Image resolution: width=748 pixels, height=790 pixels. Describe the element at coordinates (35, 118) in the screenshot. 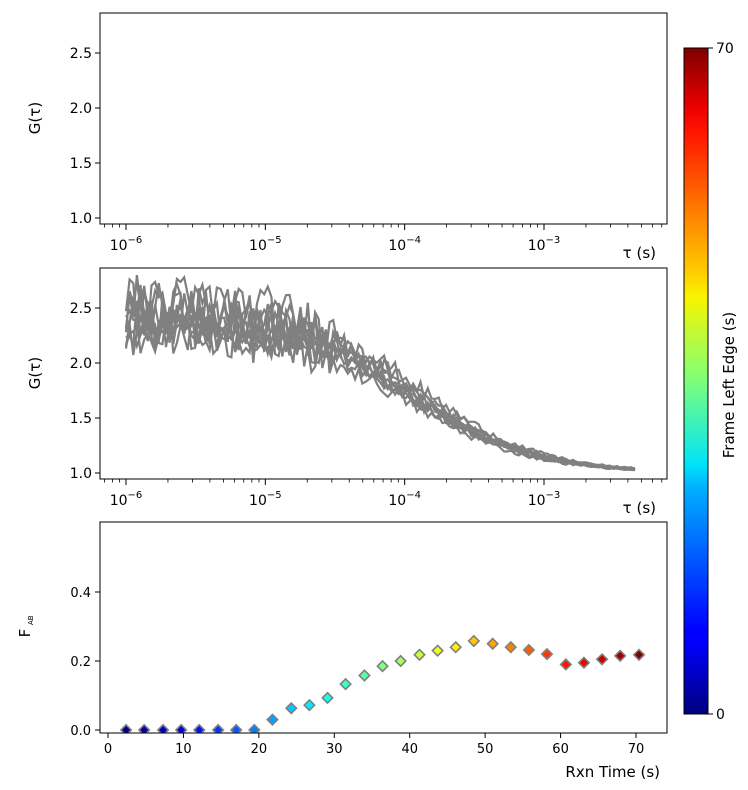

I see `panel-top-ylabel: G(τ)` at that location.